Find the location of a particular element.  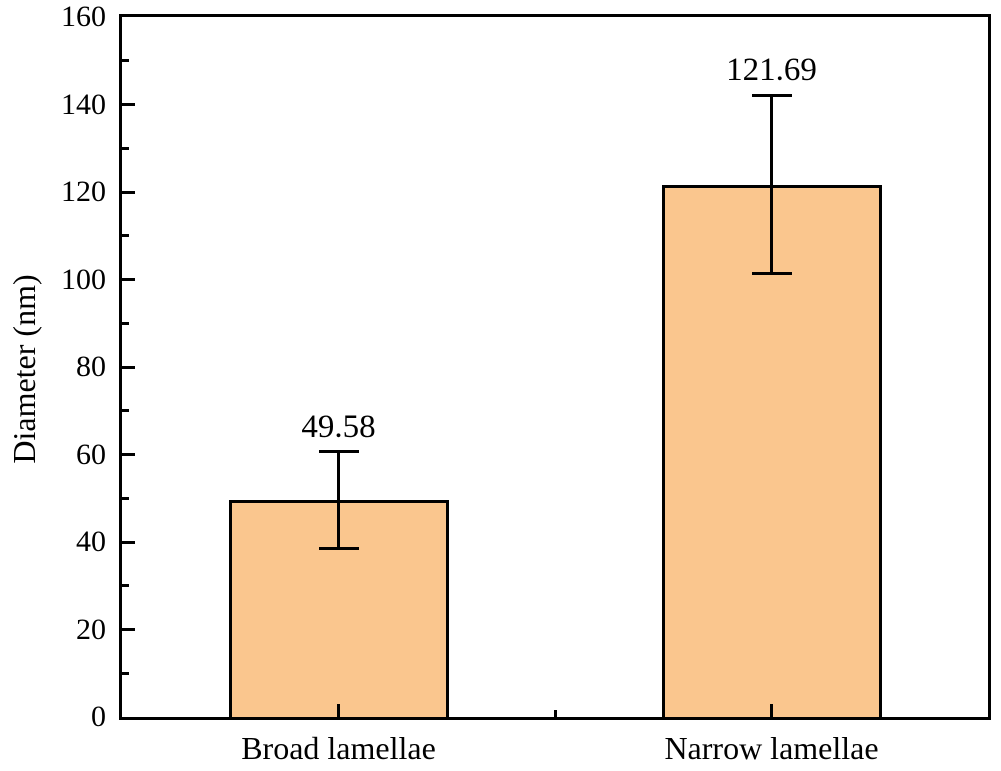

y-axis-tick-label: 20 is located at coordinates (91, 629).